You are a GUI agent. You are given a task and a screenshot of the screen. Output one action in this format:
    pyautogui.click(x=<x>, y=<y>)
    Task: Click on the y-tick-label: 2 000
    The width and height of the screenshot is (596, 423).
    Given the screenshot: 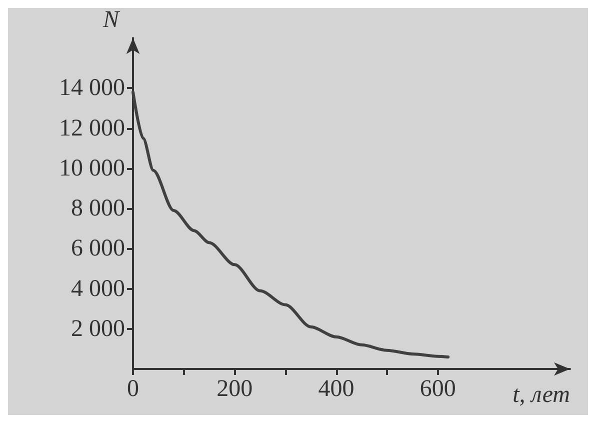 What is the action you would take?
    pyautogui.click(x=98, y=329)
    